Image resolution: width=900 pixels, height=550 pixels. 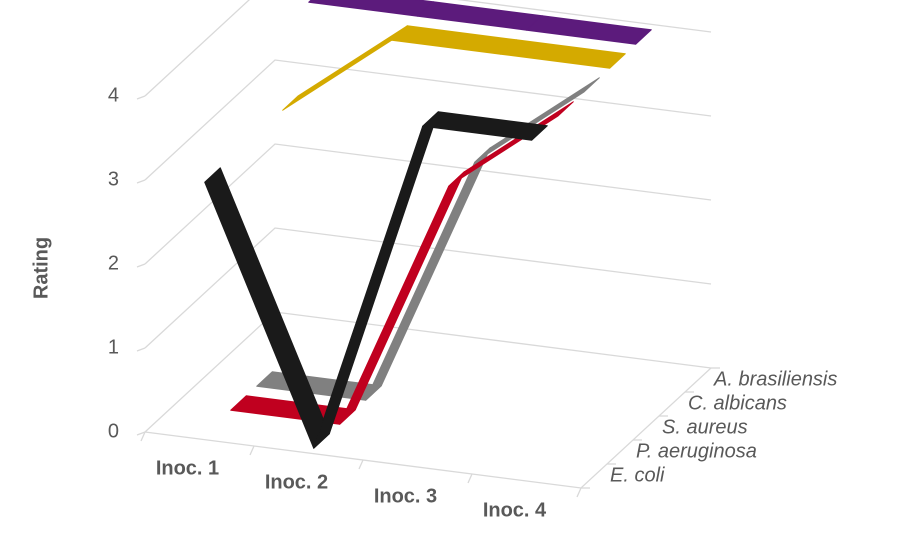 What do you see at coordinates (113, 179) in the screenshot?
I see `y-tick-label: 3` at bounding box center [113, 179].